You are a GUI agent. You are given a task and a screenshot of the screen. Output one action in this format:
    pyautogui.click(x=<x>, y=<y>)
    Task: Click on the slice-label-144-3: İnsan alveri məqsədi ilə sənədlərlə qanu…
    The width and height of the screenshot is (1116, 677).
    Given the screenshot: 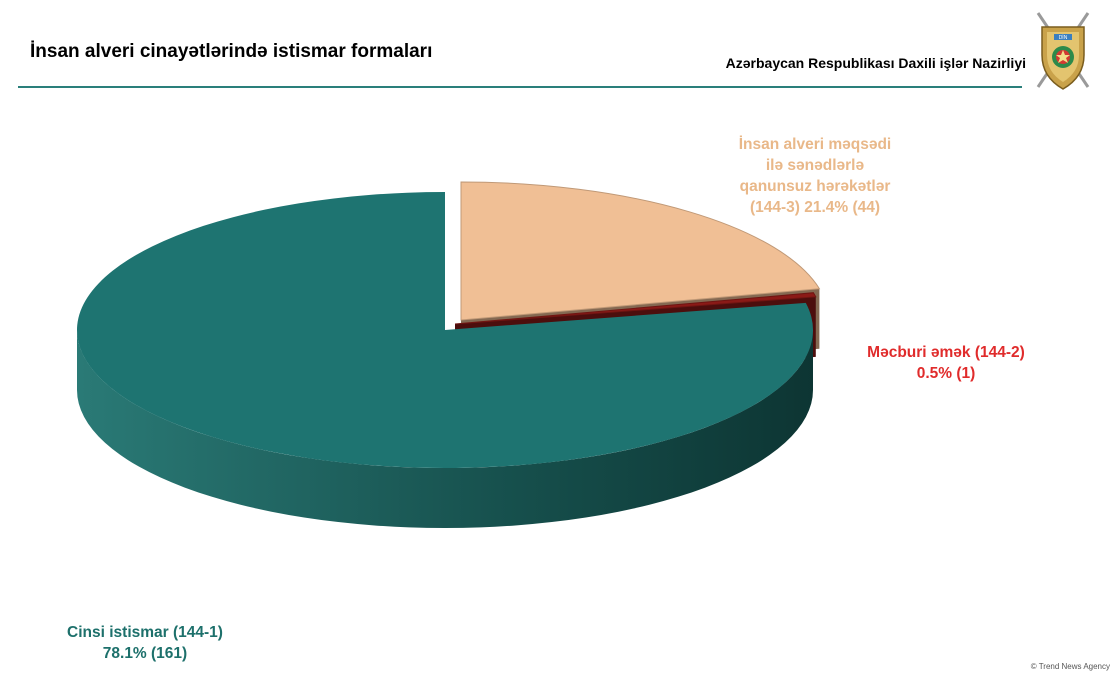 What is the action you would take?
    pyautogui.click(x=815, y=176)
    